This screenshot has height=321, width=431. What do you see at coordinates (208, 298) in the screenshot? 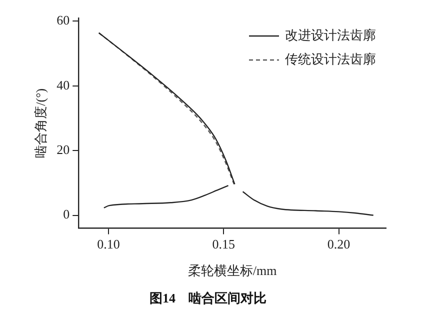
I see `text: 图14 啮合区间对比` at bounding box center [208, 298].